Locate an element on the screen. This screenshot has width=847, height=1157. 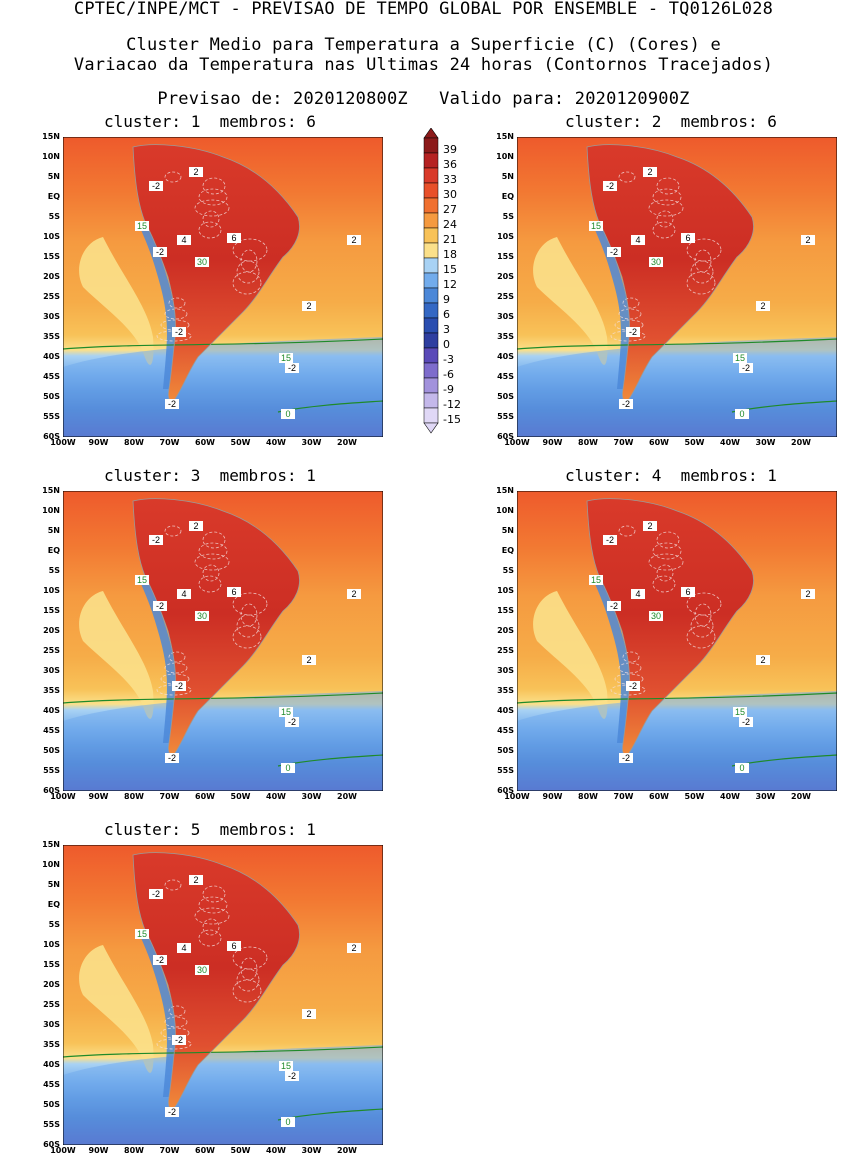
lon-tick-label: 60W is located at coordinates (205, 1150).